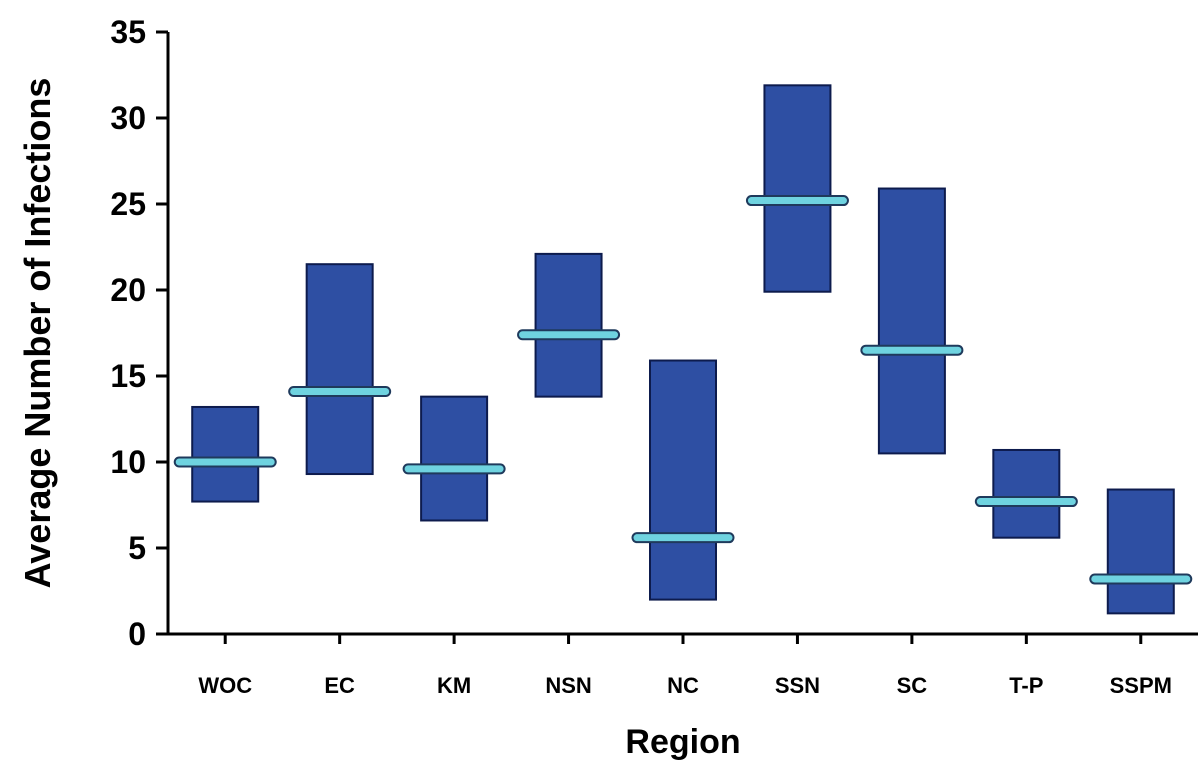 This screenshot has height=764, width=1200. What do you see at coordinates (568, 685) in the screenshot?
I see `x-tick-label: NSN` at bounding box center [568, 685].